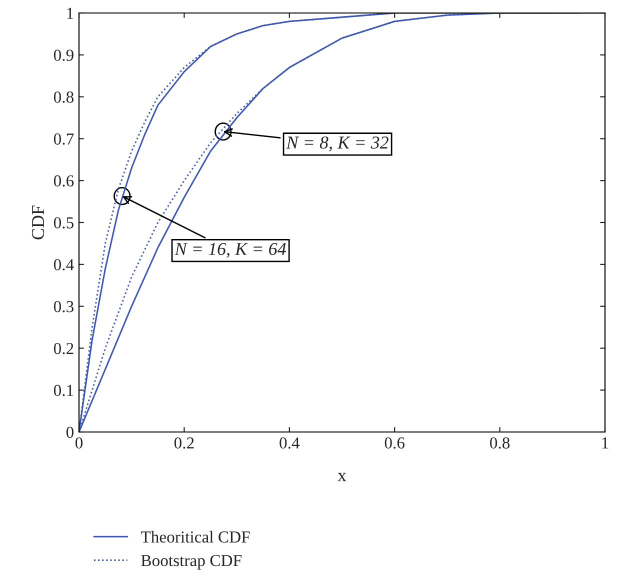  What do you see at coordinates (64, 223) in the screenshot?
I see `y-tick-label: 0.5` at bounding box center [64, 223].